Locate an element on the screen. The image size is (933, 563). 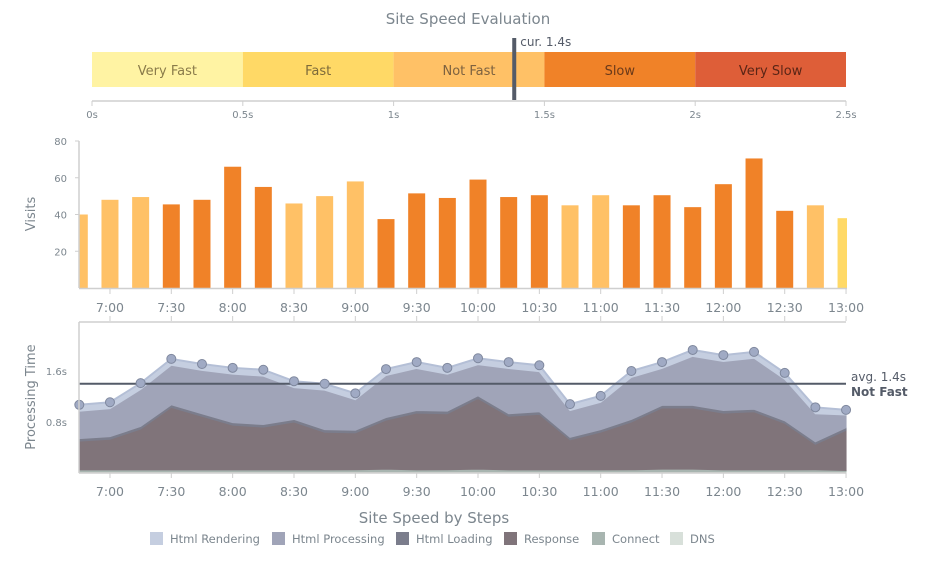
point-8:30 is located at coordinates (293, 381).